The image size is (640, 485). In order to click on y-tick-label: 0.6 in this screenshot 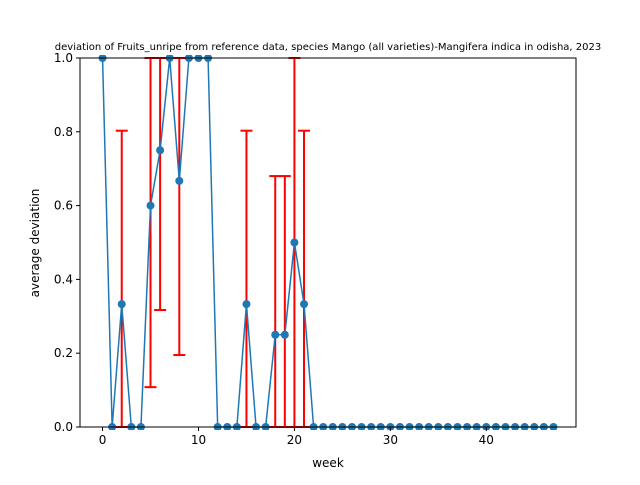, I will do `click(63, 206)`.